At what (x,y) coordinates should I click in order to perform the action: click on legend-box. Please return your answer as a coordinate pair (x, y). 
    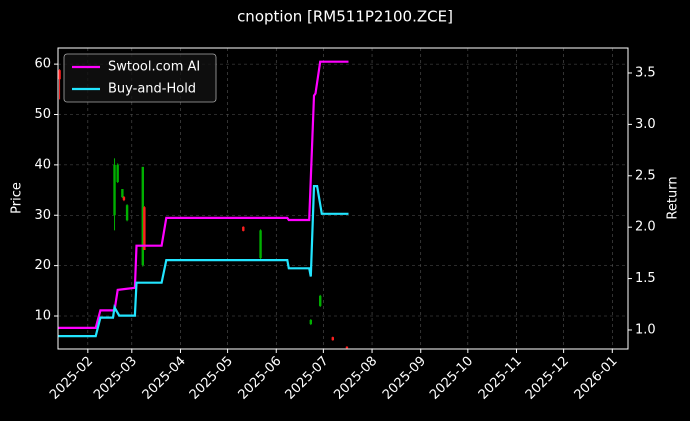
    Looking at the image, I should click on (140, 78).